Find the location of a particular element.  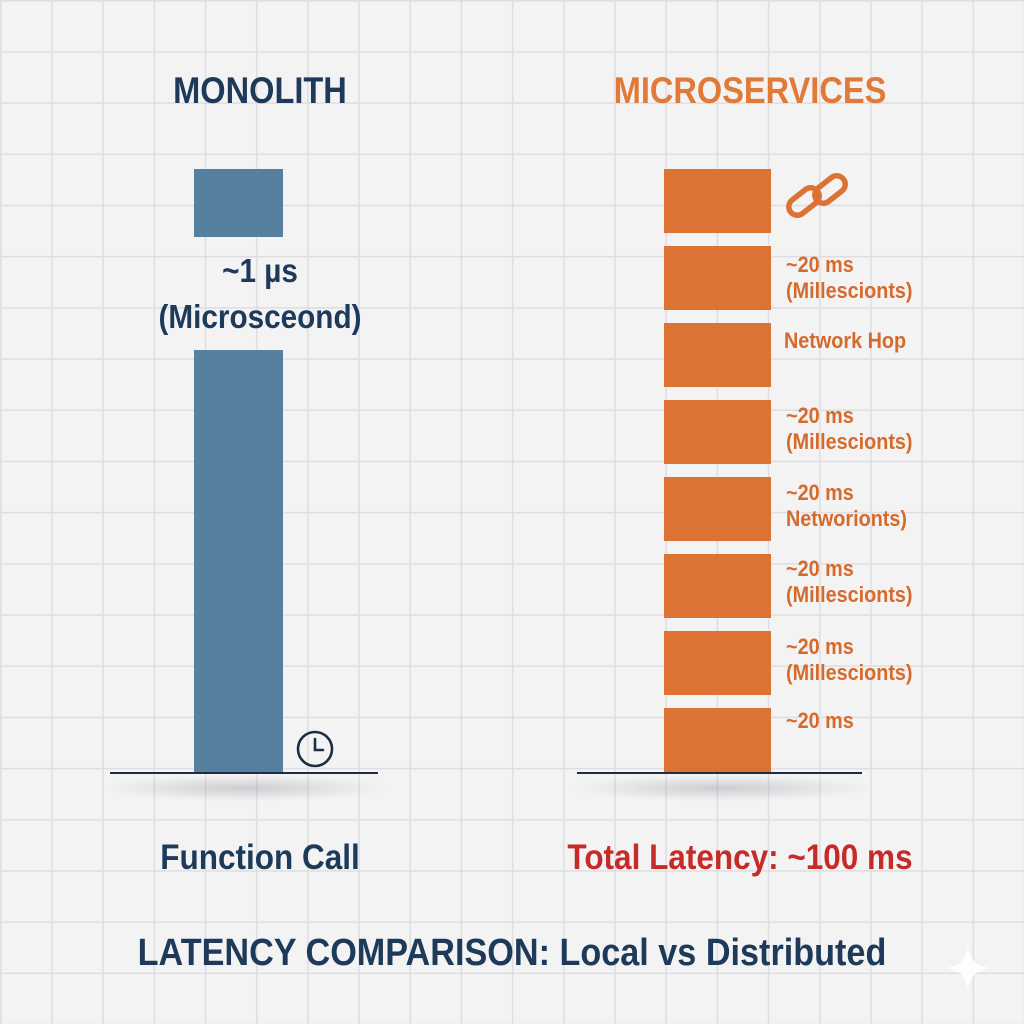

microservices-baseline is located at coordinates (719, 773).